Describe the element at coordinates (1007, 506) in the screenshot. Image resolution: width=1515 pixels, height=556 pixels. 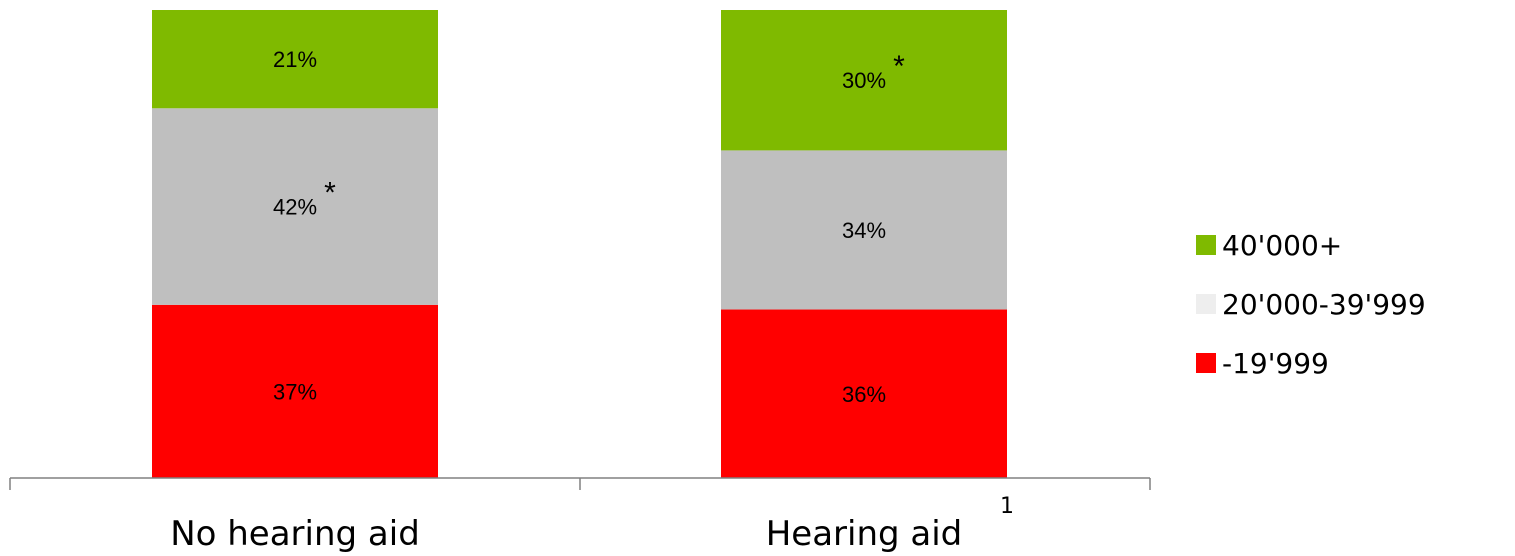
I see `category-footnote: 1` at that location.